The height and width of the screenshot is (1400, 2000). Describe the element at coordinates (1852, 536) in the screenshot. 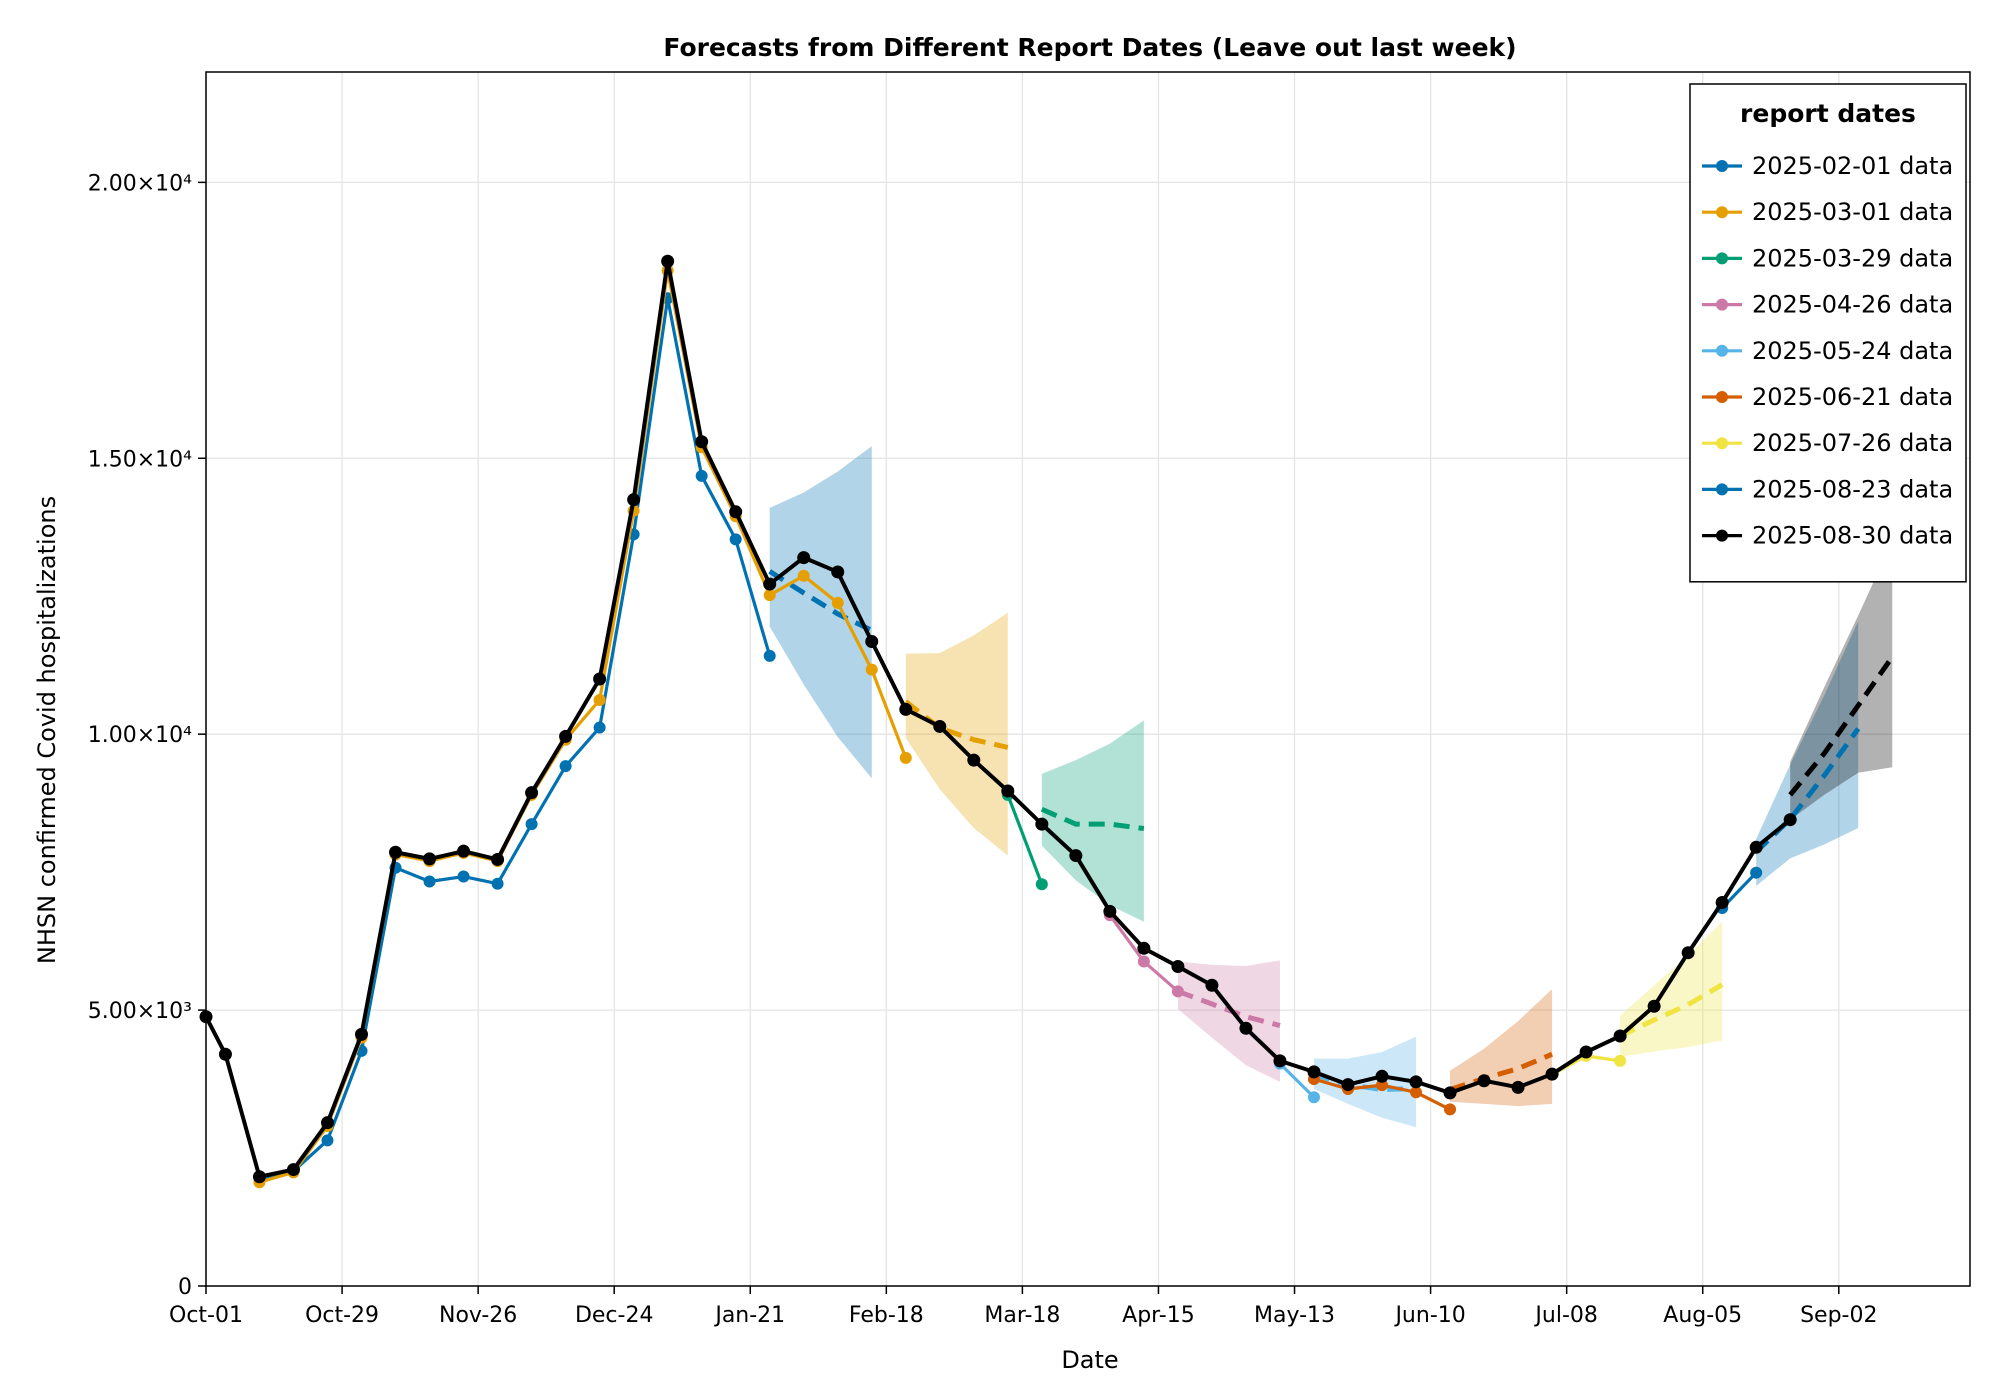

I see `legend-label: 2025-08-30 data` at that location.